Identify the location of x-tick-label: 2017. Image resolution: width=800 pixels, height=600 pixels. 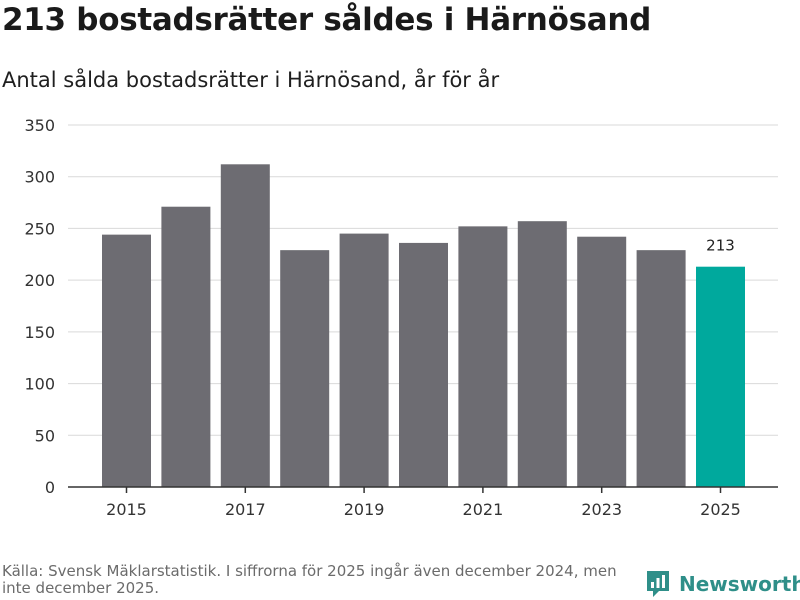
(245, 509).